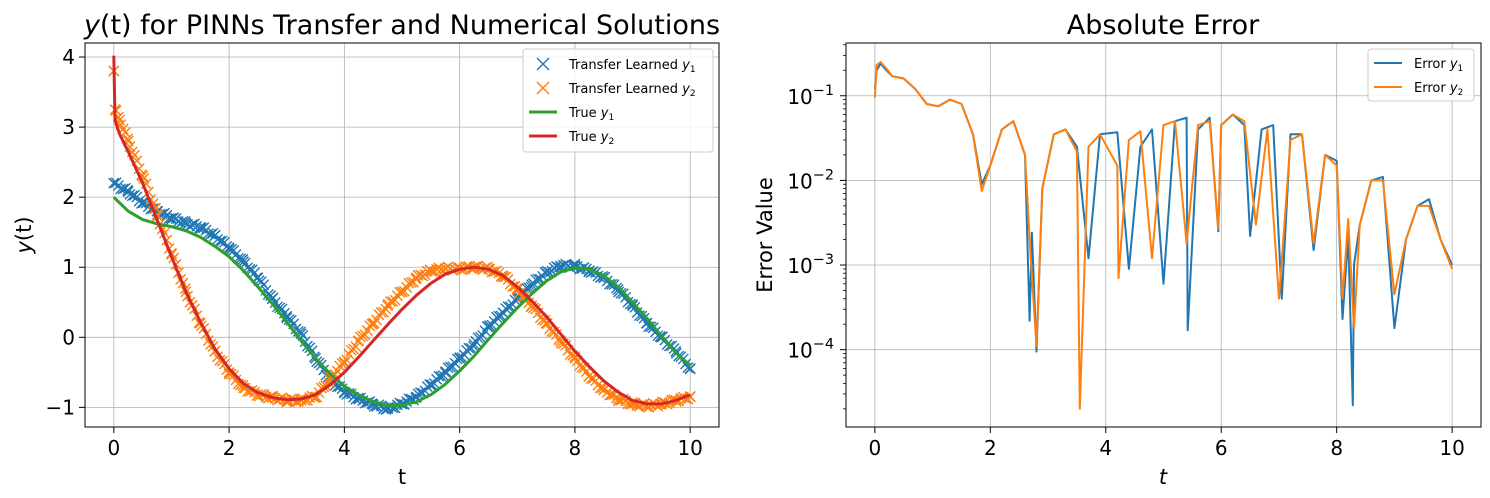 This screenshot has width=1490, height=498. Describe the element at coordinates (591, 138) in the screenshot. I see `legend-label: True y2` at that location.